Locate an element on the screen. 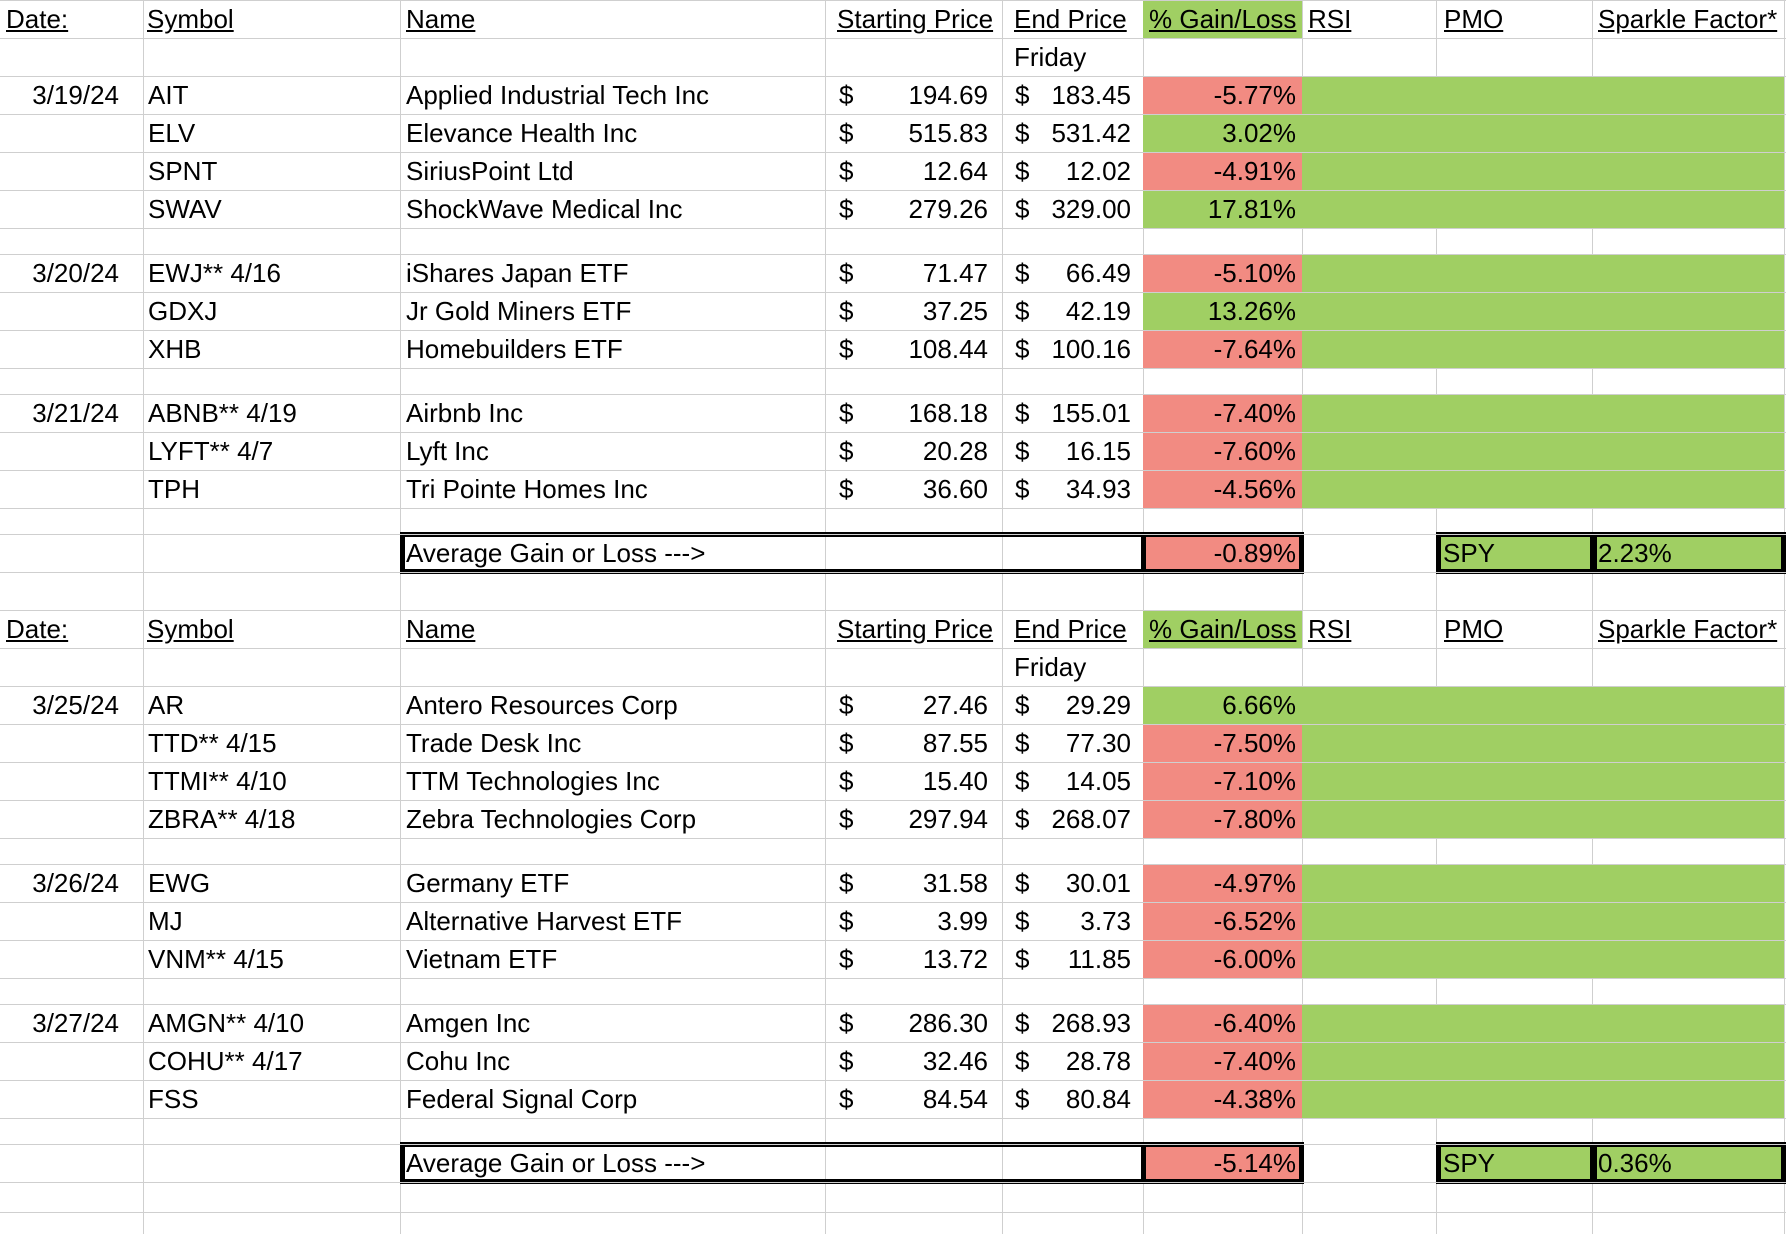  starting-price-cell: 20.28 is located at coordinates (955, 451).